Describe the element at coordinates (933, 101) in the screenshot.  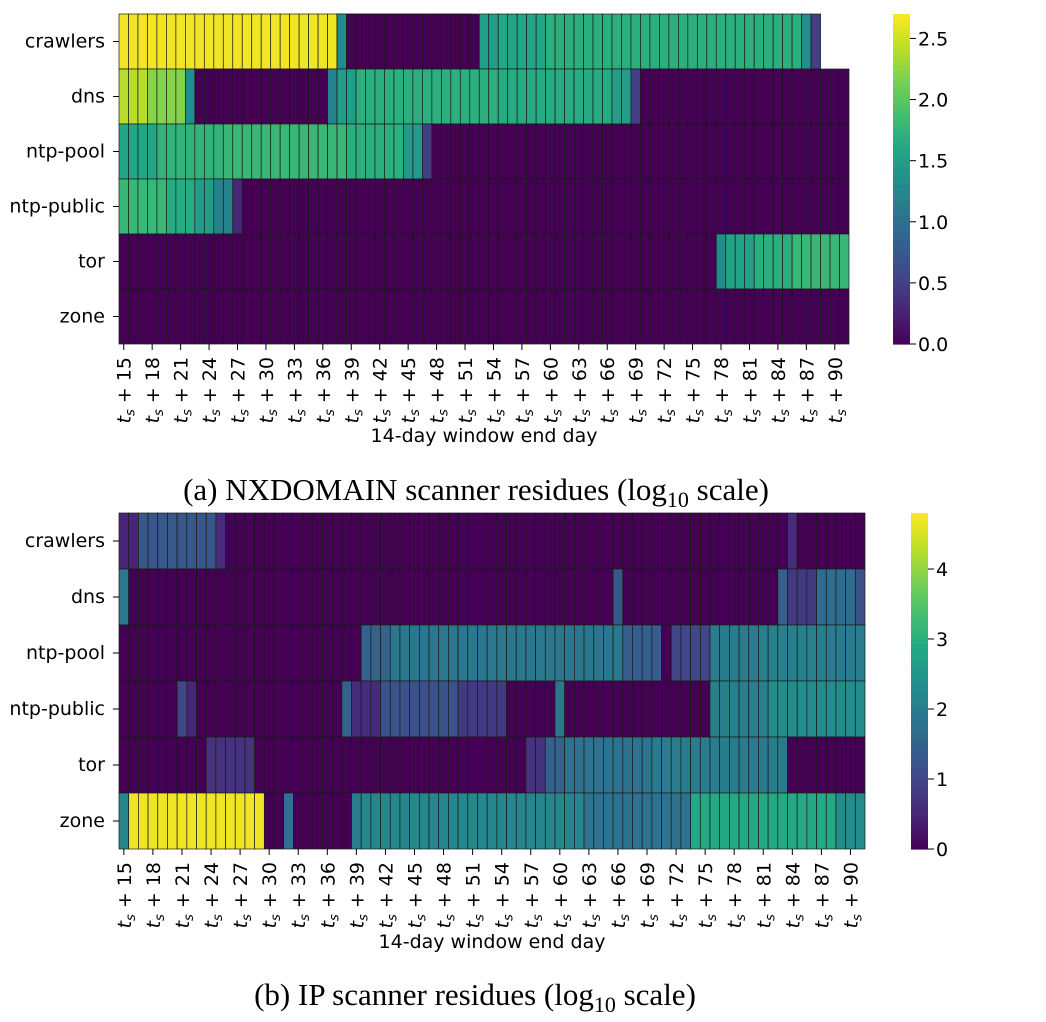
I see `colorbar-tick-label: 2.0` at that location.